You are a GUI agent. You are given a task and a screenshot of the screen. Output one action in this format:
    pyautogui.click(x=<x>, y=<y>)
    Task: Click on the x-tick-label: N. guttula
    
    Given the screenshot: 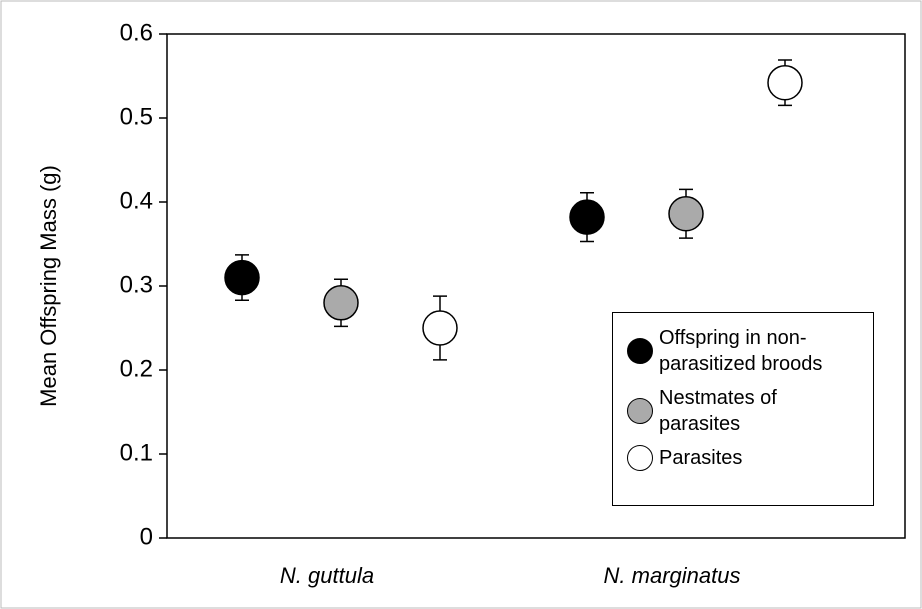 What is the action you would take?
    pyautogui.click(x=327, y=575)
    